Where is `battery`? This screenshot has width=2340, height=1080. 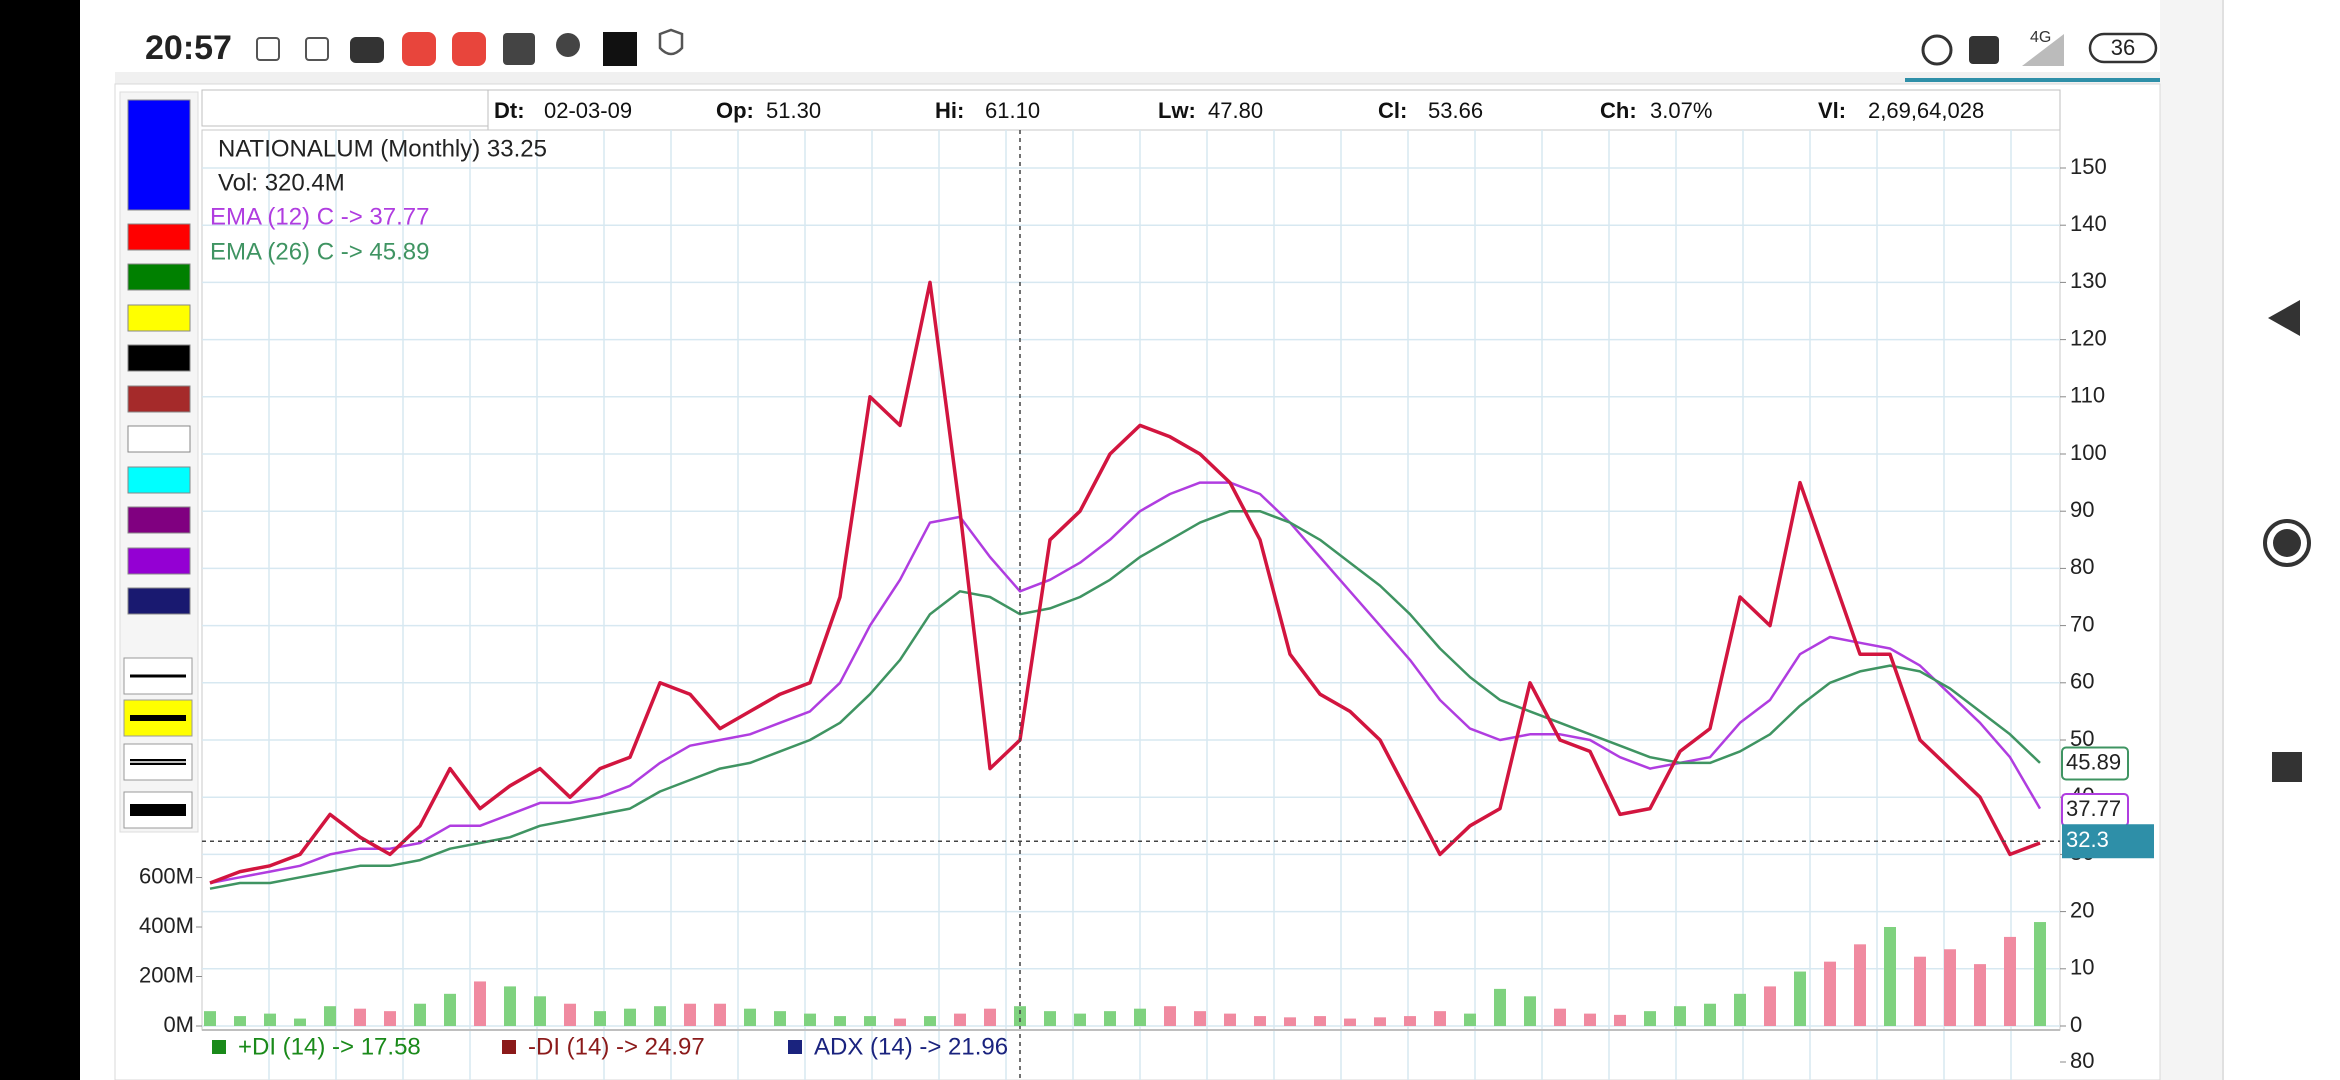 battery is located at coordinates (2123, 48).